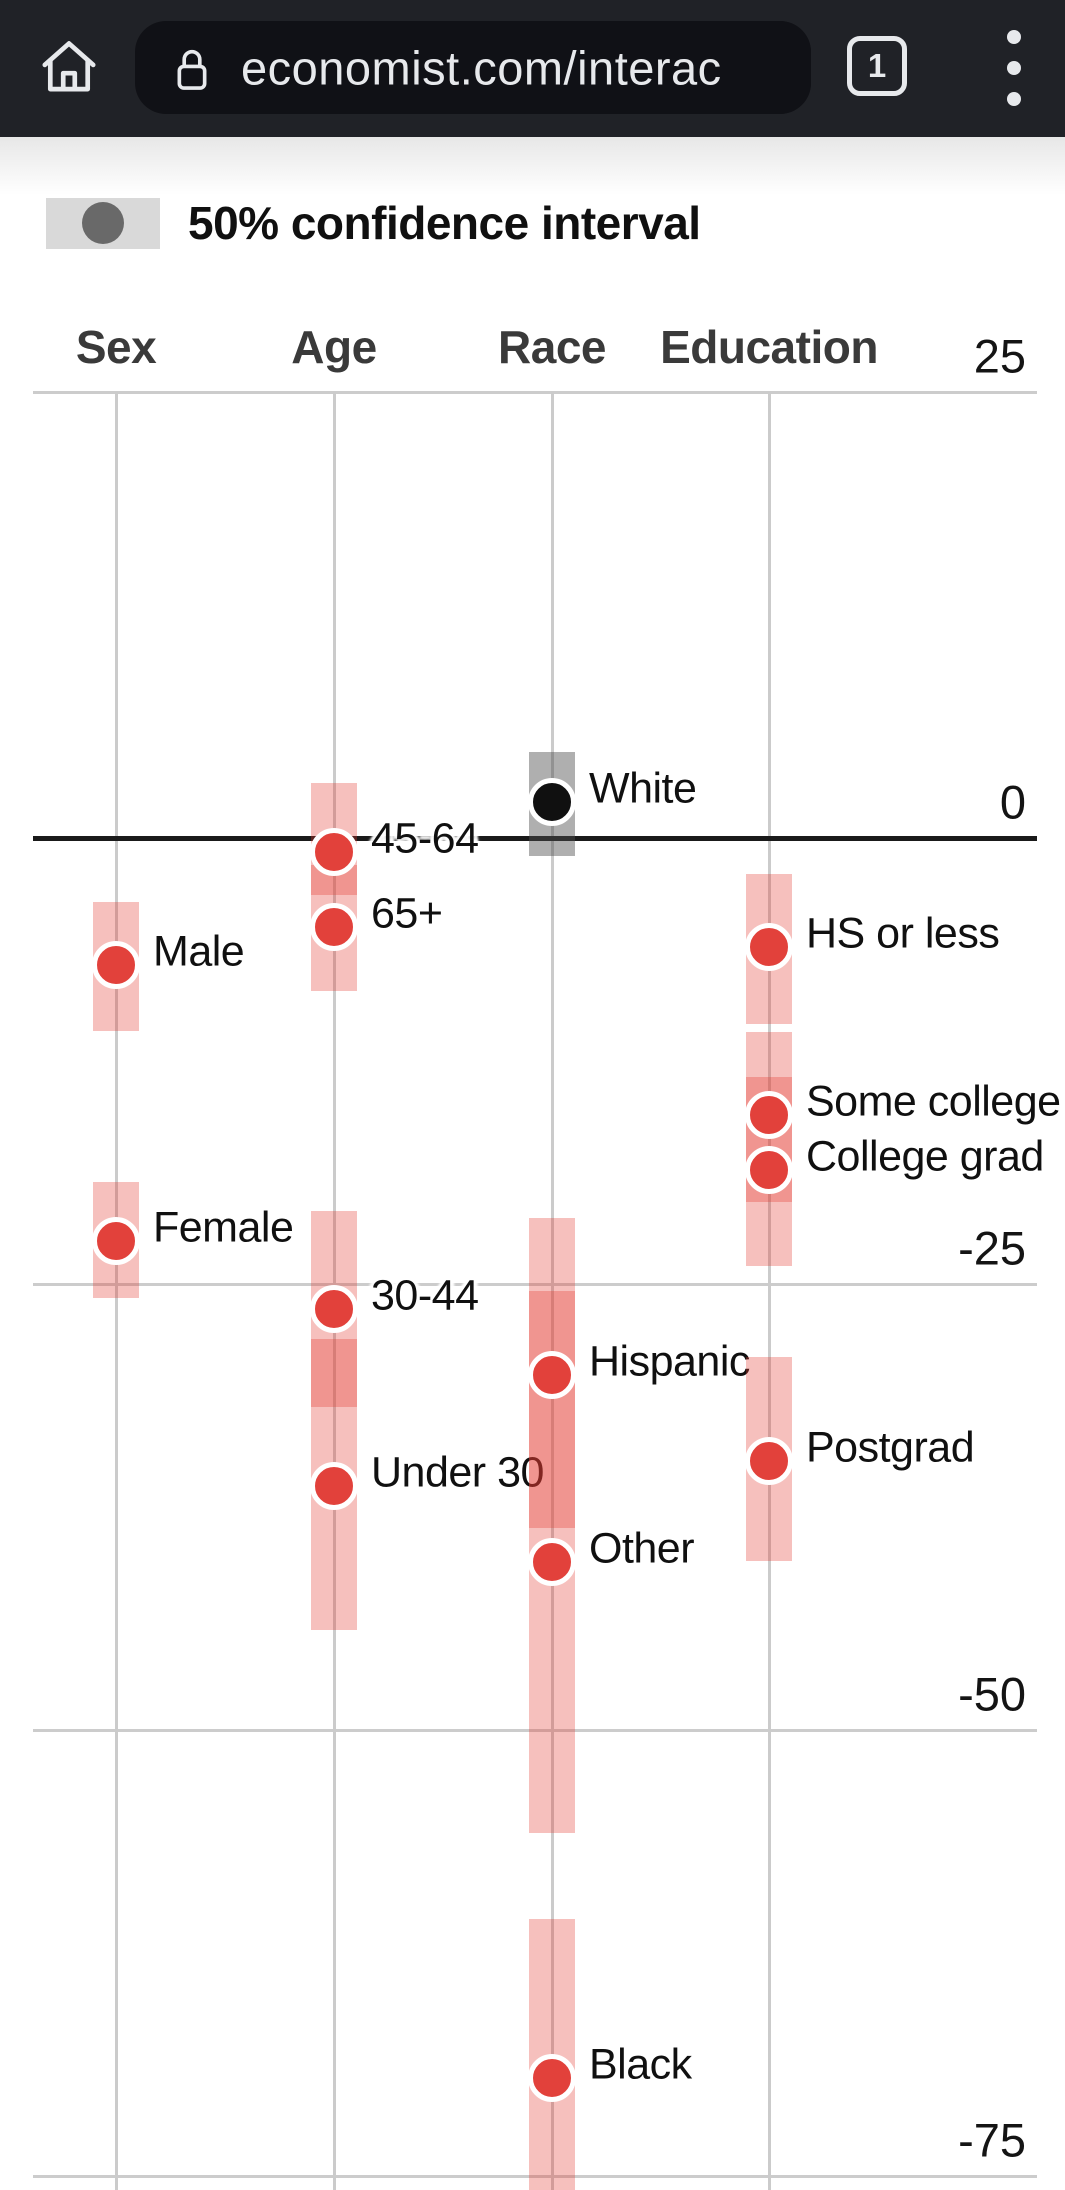 This screenshot has width=1065, height=2190. What do you see at coordinates (992, 1248) in the screenshot?
I see `y-tick-label--25: -25` at bounding box center [992, 1248].